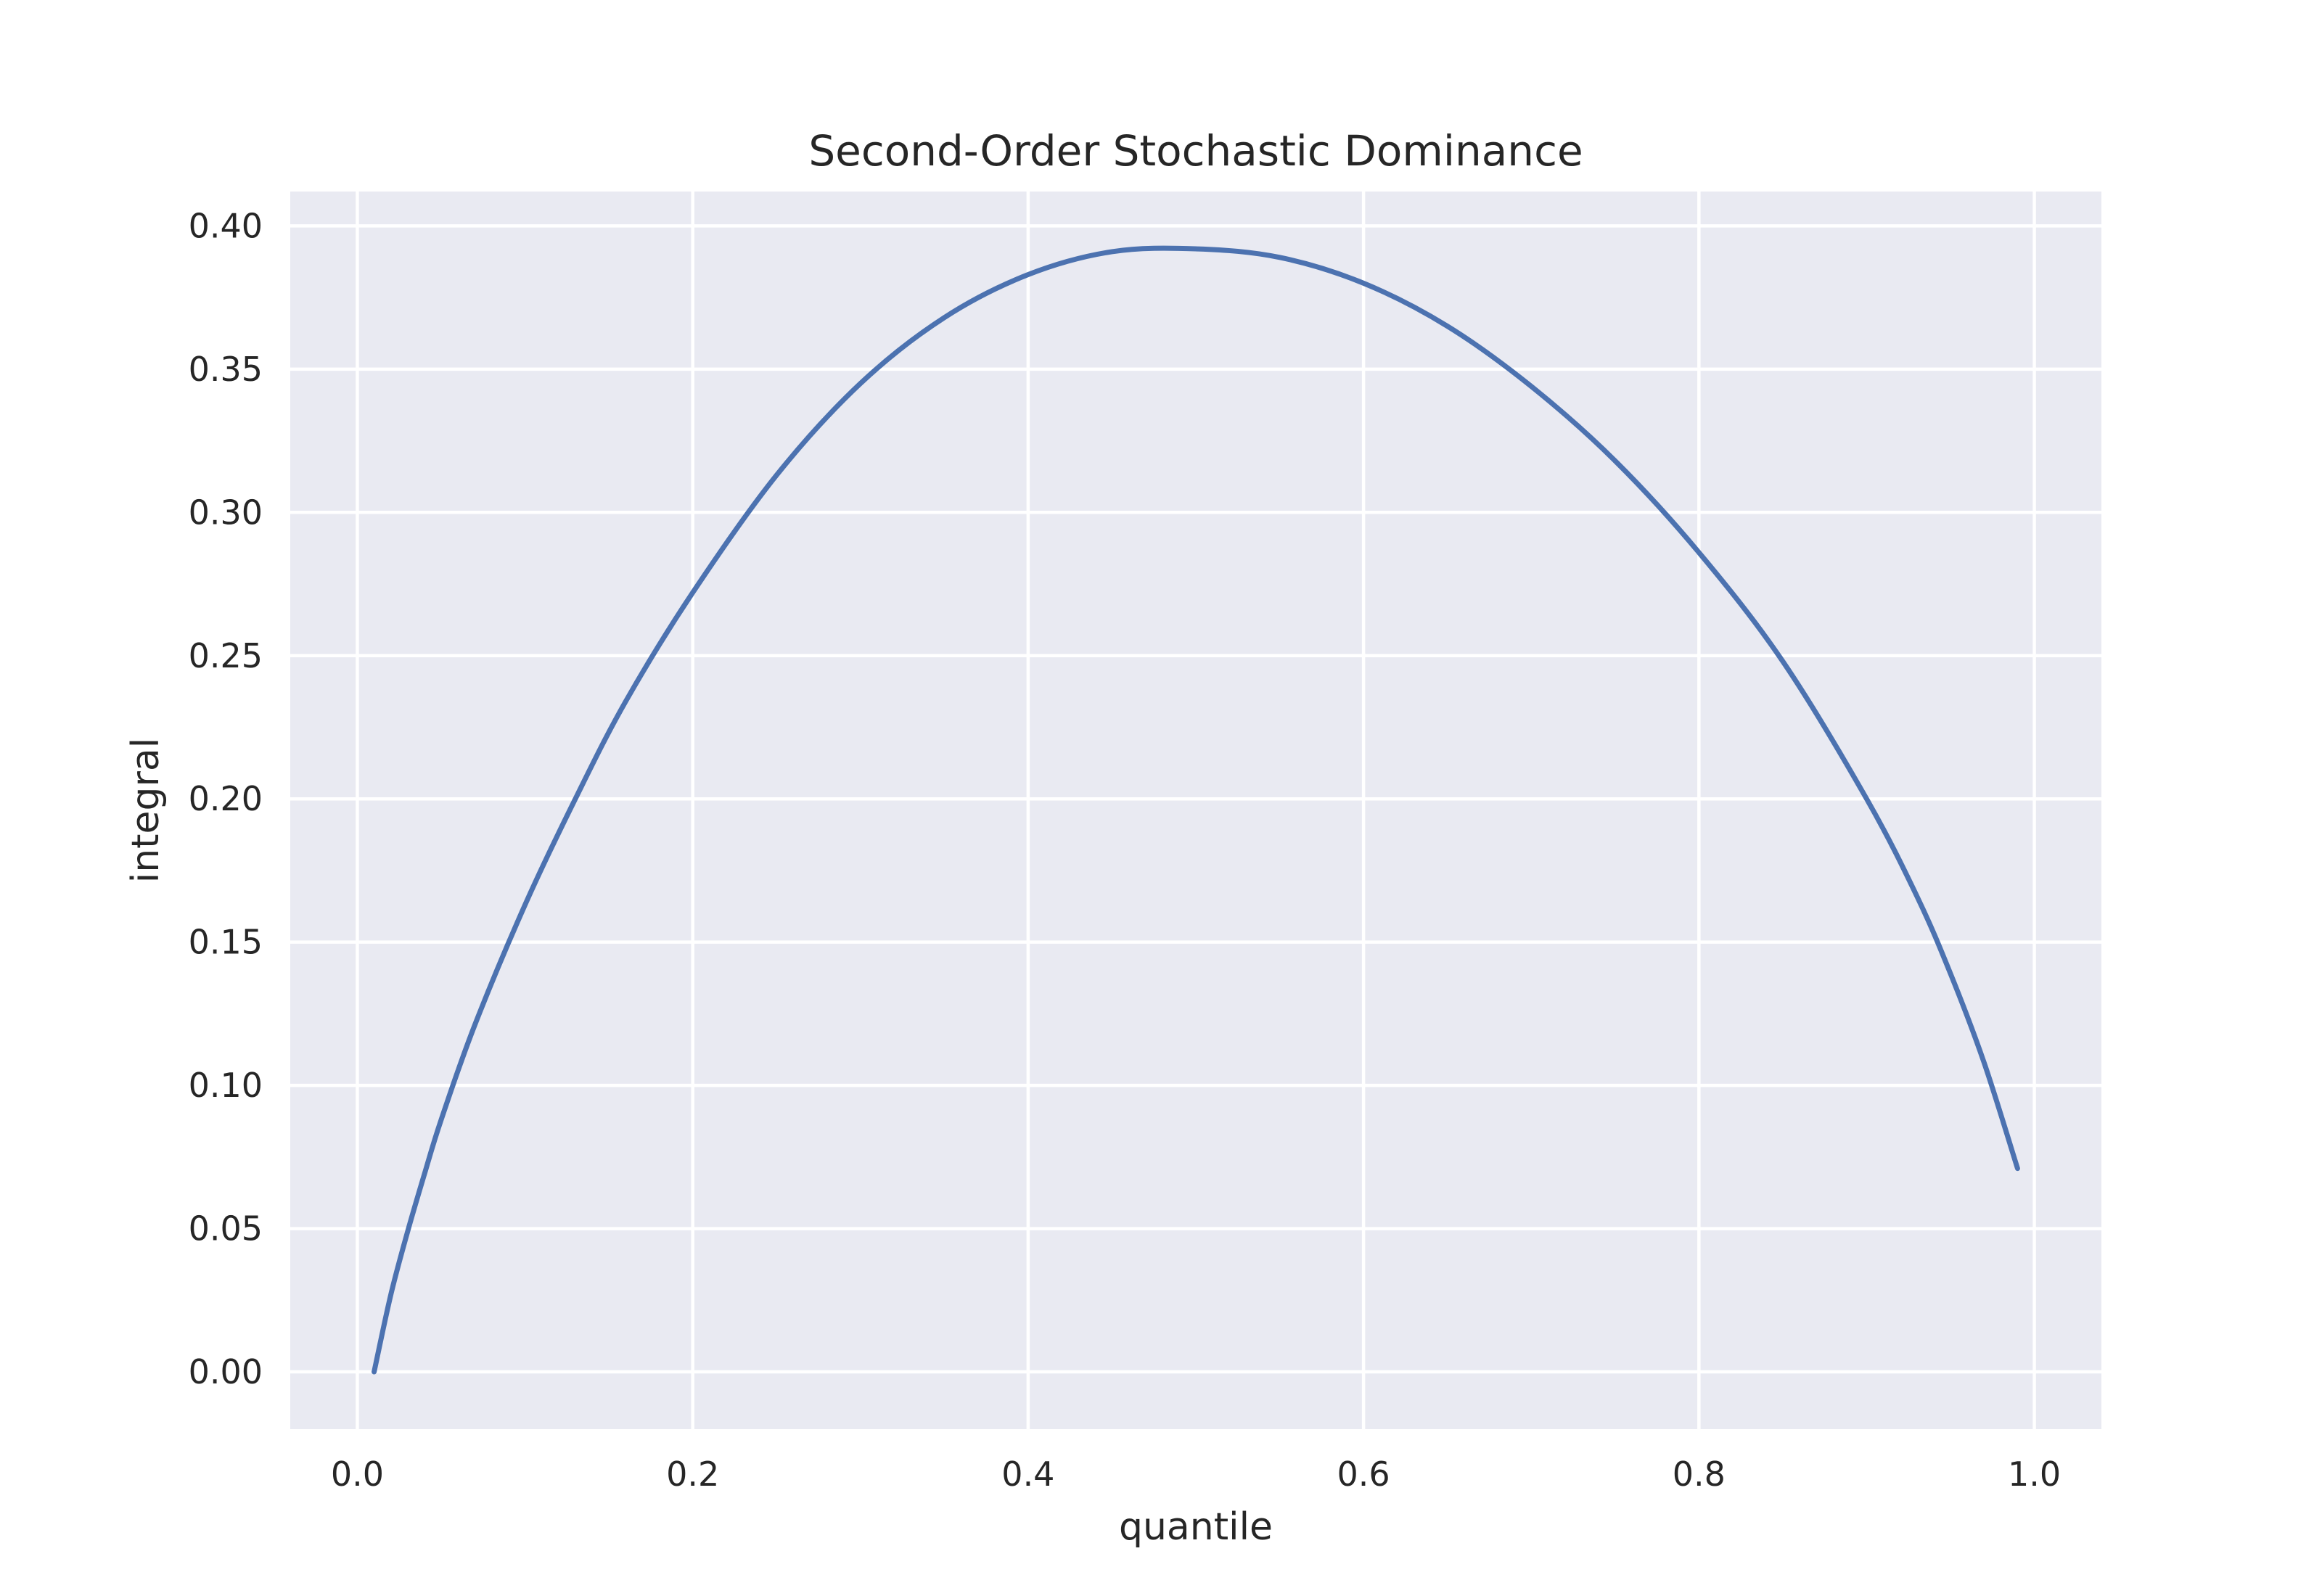 The height and width of the screenshot is (1596, 2322). What do you see at coordinates (226, 942) in the screenshot?
I see `y-tick-label: 0.15` at bounding box center [226, 942].